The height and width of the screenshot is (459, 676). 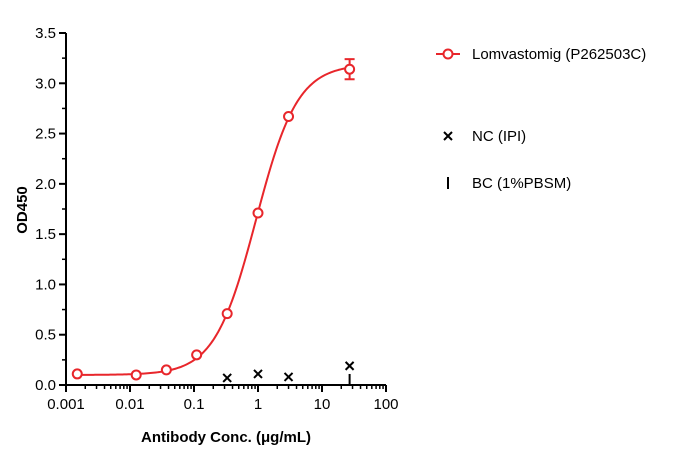 What do you see at coordinates (45, 33) in the screenshot?
I see `y-tick-label: 3.5` at bounding box center [45, 33].